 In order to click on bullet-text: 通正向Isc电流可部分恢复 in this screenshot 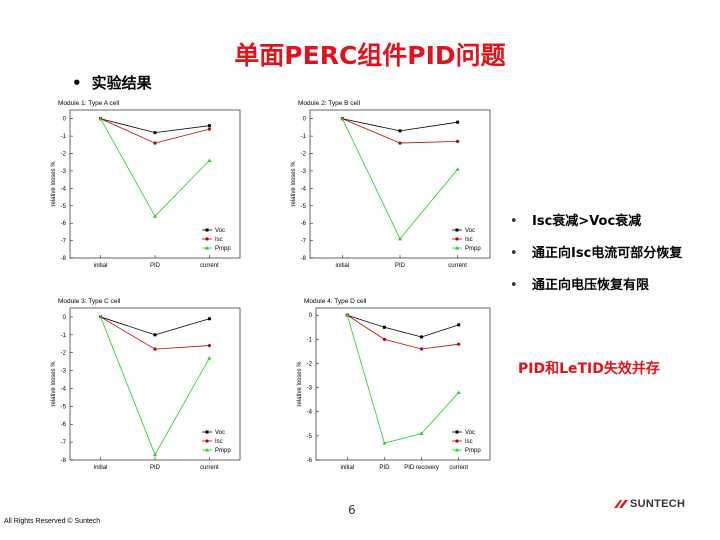, I will do `click(607, 253)`.